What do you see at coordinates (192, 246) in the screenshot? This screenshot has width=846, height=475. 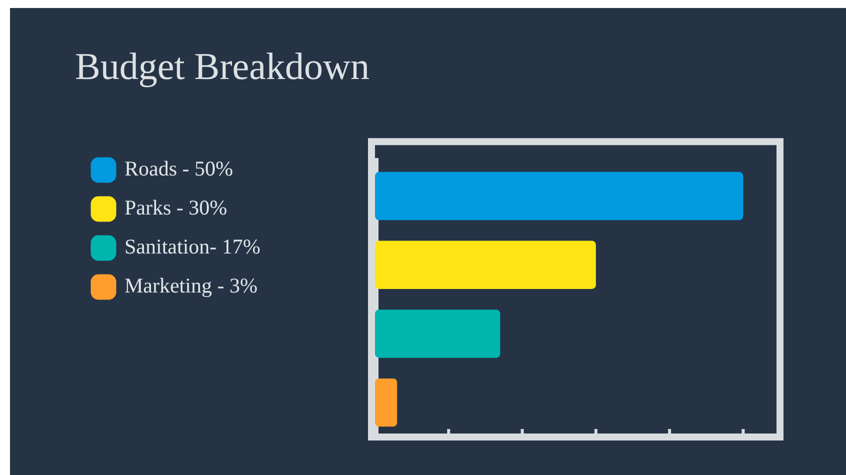 I see `legend-label: Sanitation- 17%` at bounding box center [192, 246].